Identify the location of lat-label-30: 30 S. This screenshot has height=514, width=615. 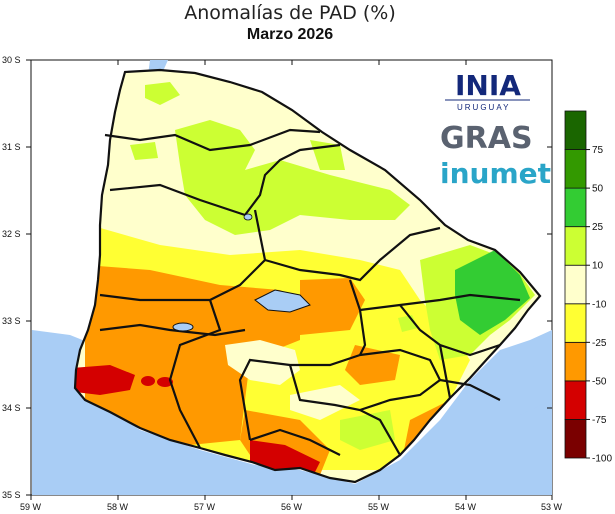
(11, 60).